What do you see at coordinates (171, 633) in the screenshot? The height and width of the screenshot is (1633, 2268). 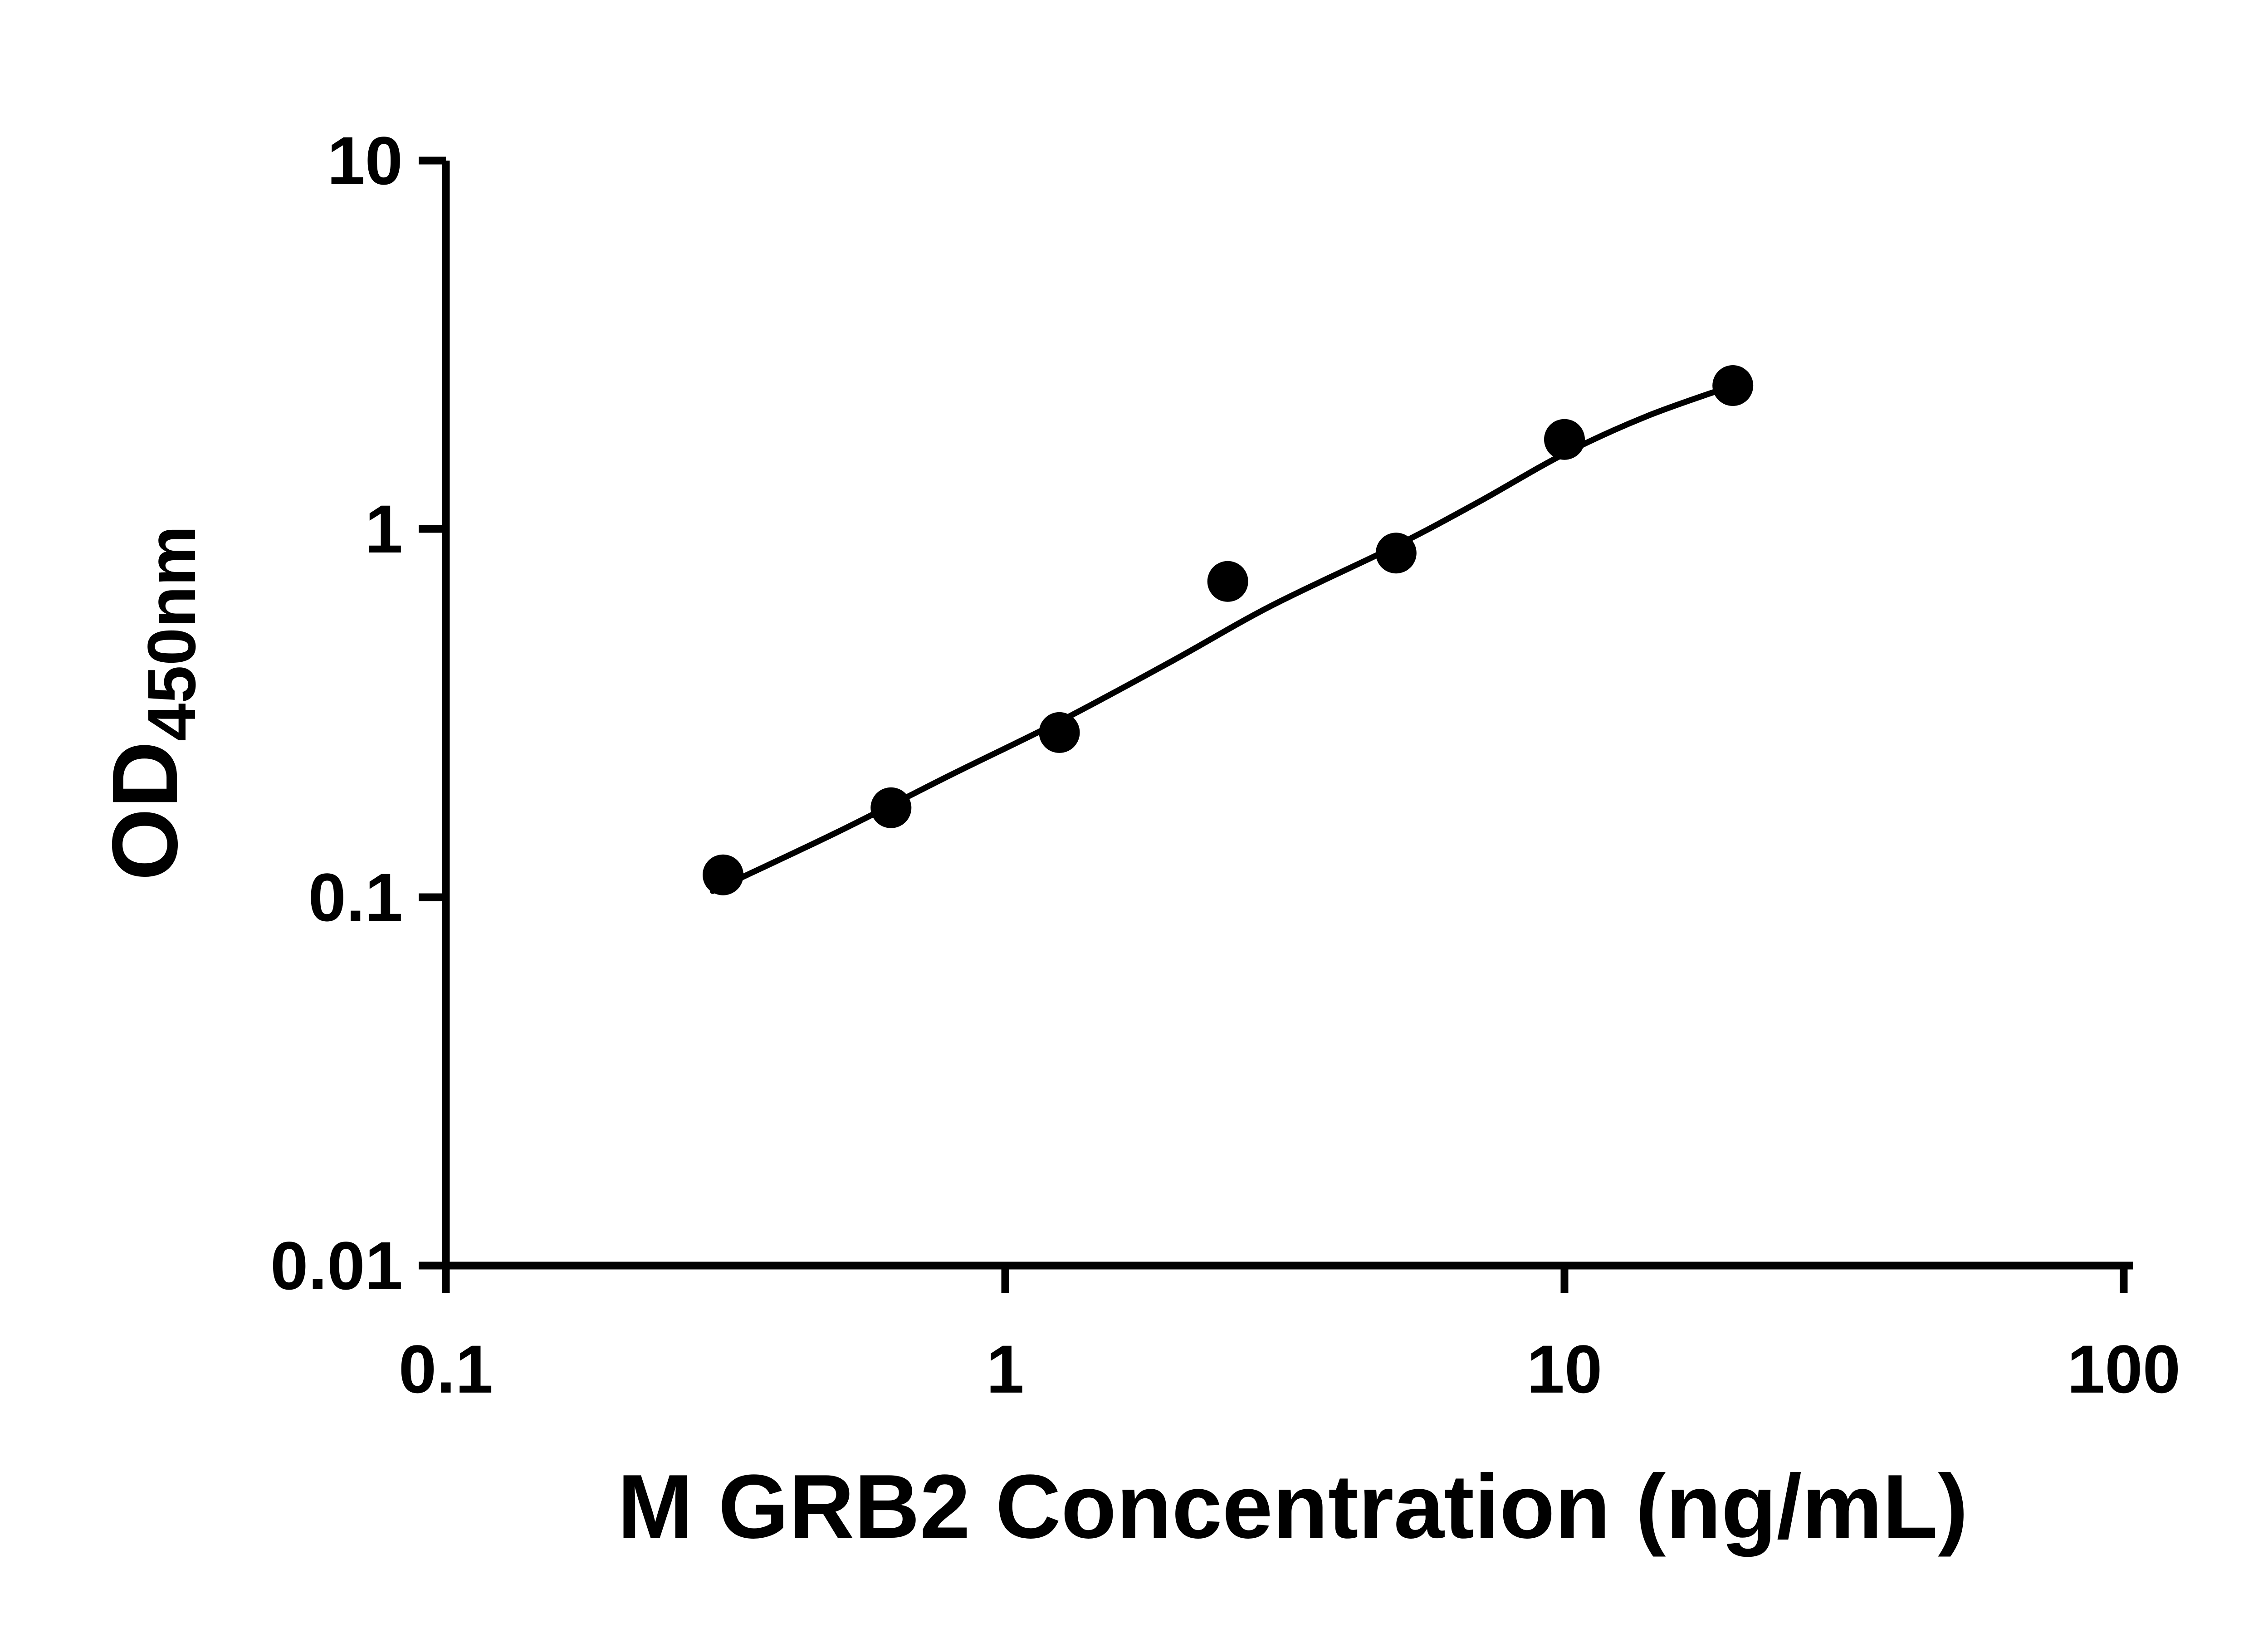 I see `y-axis-title-subscript: 450nm` at bounding box center [171, 633].